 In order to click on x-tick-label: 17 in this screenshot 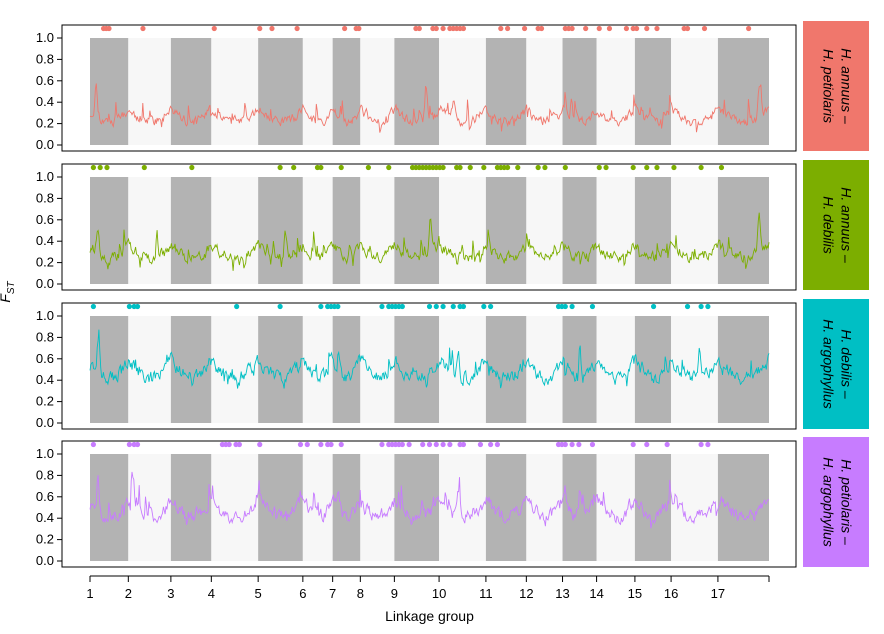, I will do `click(718, 593)`.